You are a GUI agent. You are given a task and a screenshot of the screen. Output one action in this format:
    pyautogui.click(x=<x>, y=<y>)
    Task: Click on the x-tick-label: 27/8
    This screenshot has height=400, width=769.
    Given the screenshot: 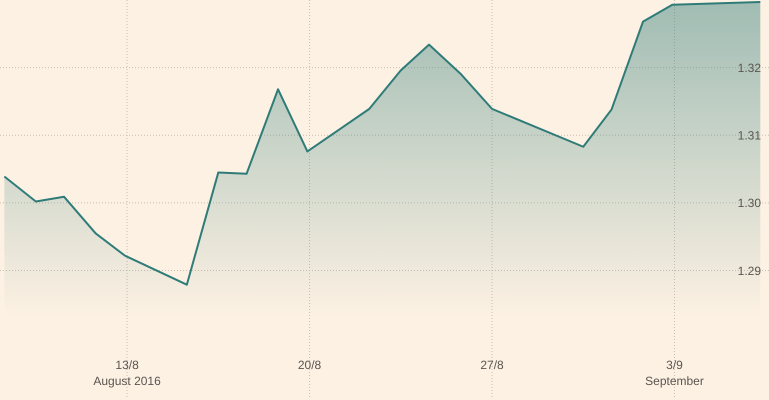 What is the action you would take?
    pyautogui.click(x=492, y=365)
    